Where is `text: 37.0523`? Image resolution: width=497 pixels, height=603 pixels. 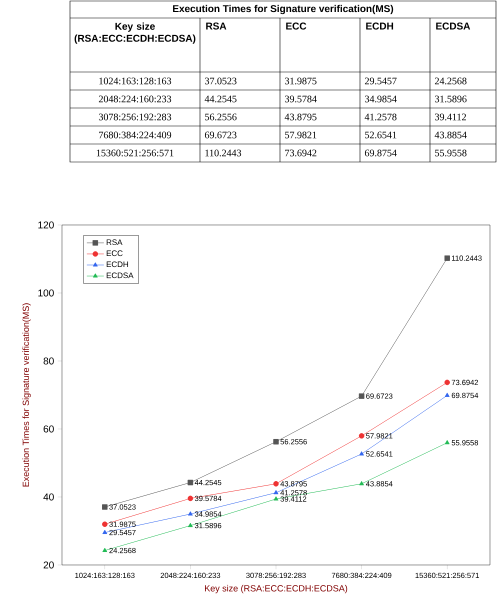 text: 37.0523 is located at coordinates (221, 81).